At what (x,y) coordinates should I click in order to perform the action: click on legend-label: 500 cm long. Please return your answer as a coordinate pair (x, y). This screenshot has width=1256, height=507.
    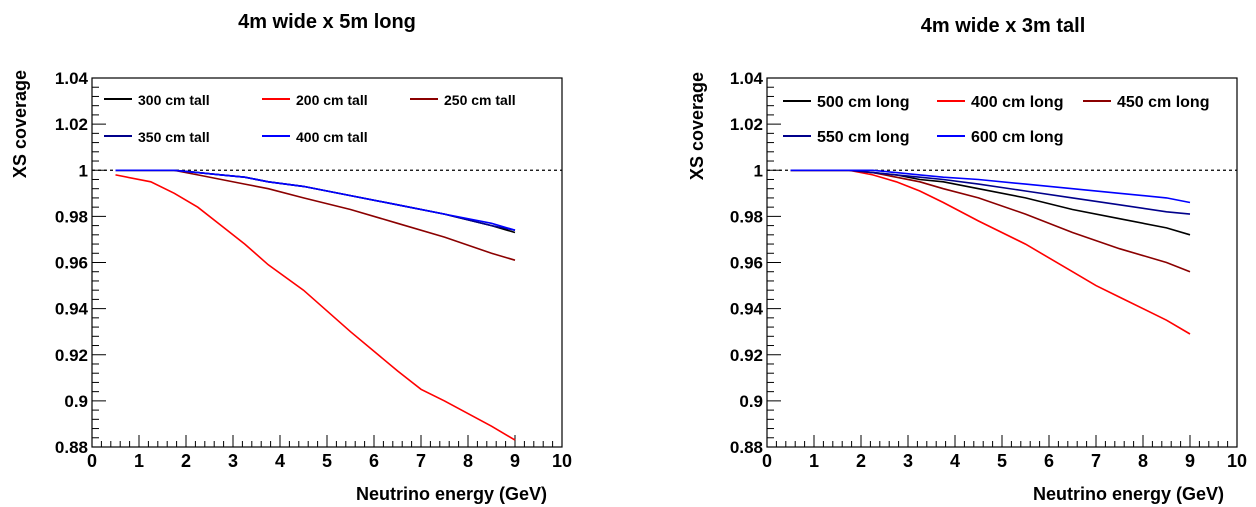
    Looking at the image, I should click on (863, 102).